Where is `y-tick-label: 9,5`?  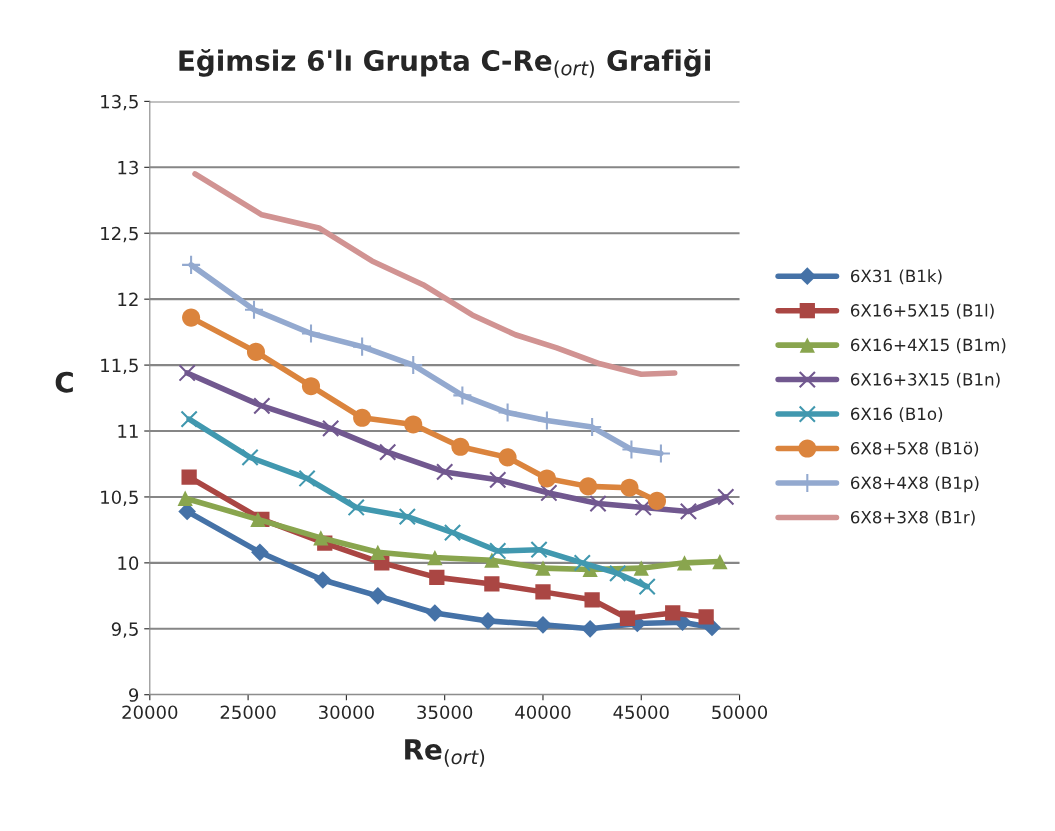 y-tick-label: 9,5 is located at coordinates (124, 630).